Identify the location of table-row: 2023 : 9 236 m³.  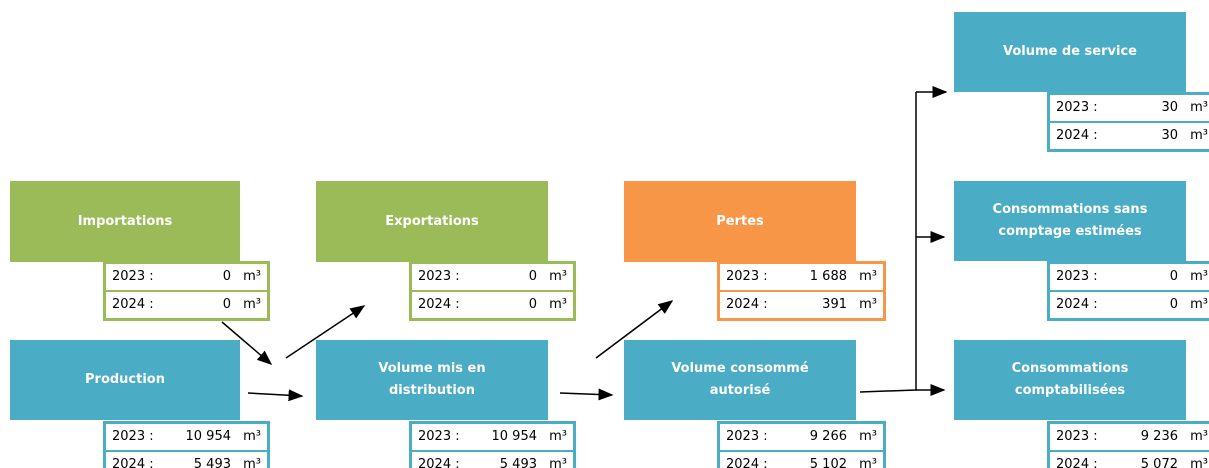
(1129, 437).